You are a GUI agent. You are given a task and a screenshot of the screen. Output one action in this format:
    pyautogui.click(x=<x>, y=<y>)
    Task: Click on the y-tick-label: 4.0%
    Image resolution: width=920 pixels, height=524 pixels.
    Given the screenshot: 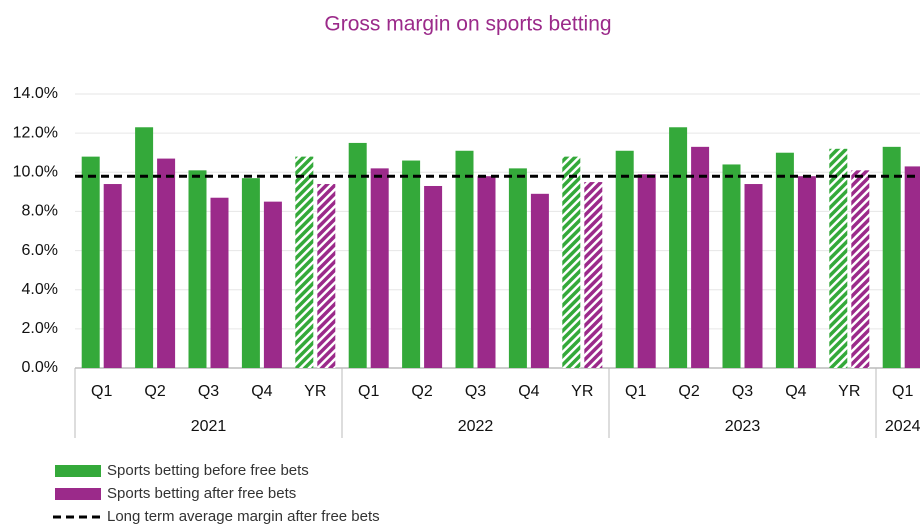 What is the action you would take?
    pyautogui.click(x=40, y=289)
    